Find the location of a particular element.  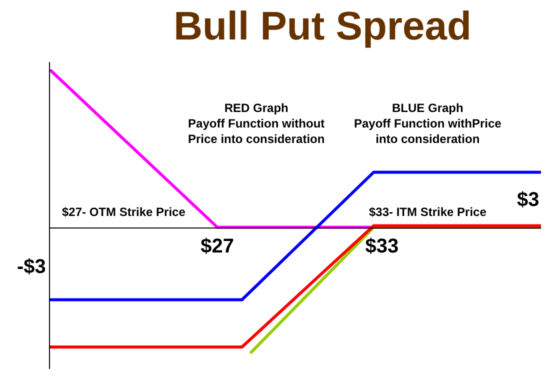

annotation: $3 is located at coordinates (528, 200).